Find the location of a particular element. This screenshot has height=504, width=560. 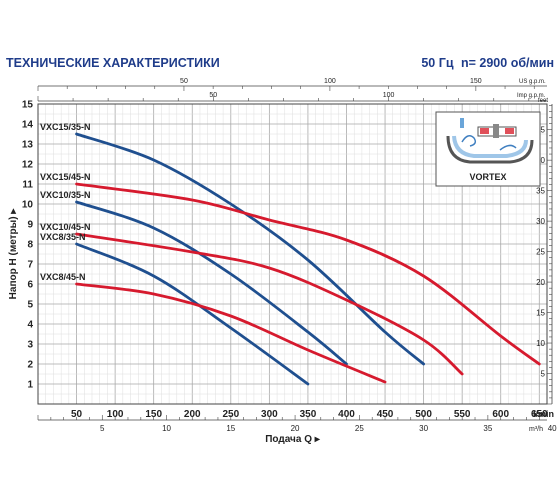

y-tick-label: 1 is located at coordinates (30, 385).